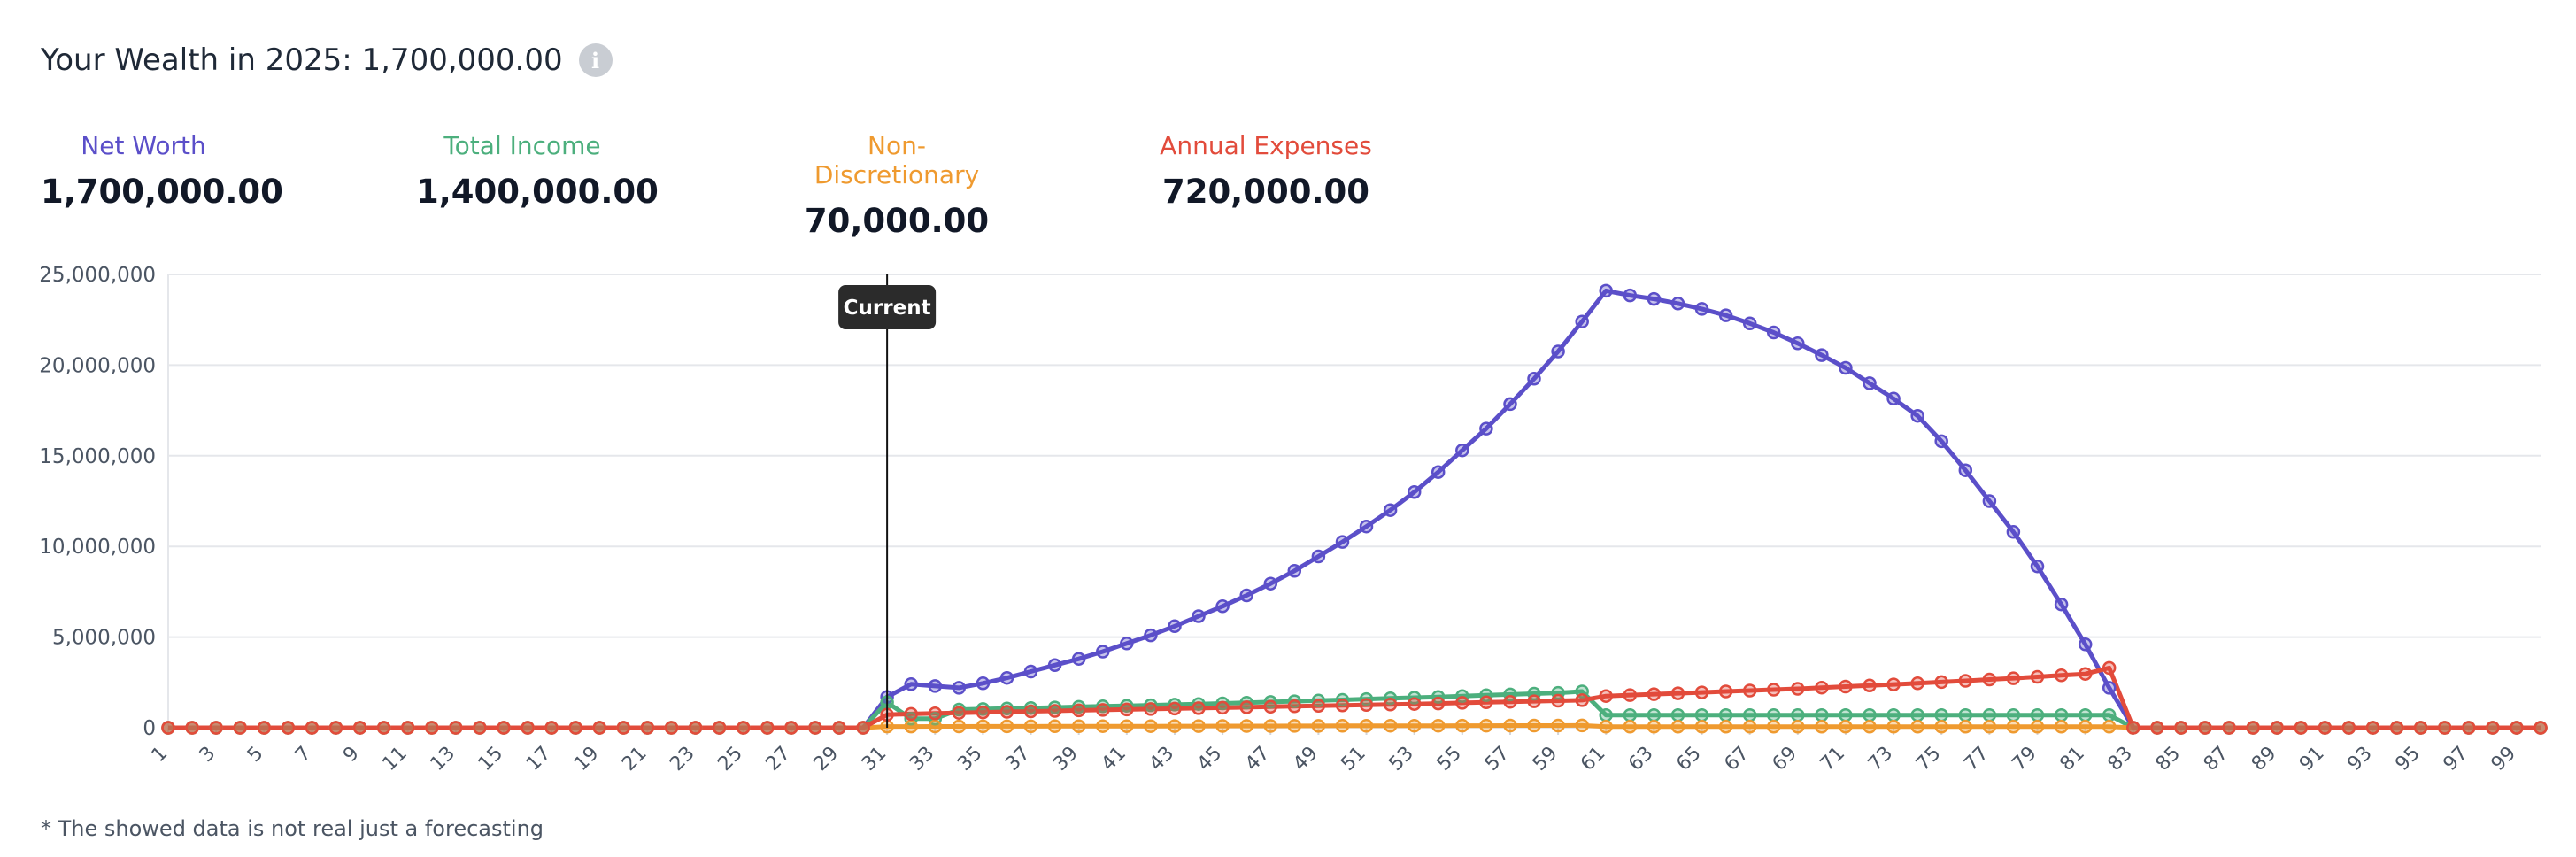 This screenshot has width=2576, height=857. I want to click on y-tick-label: 25,000,000, so click(97, 275).